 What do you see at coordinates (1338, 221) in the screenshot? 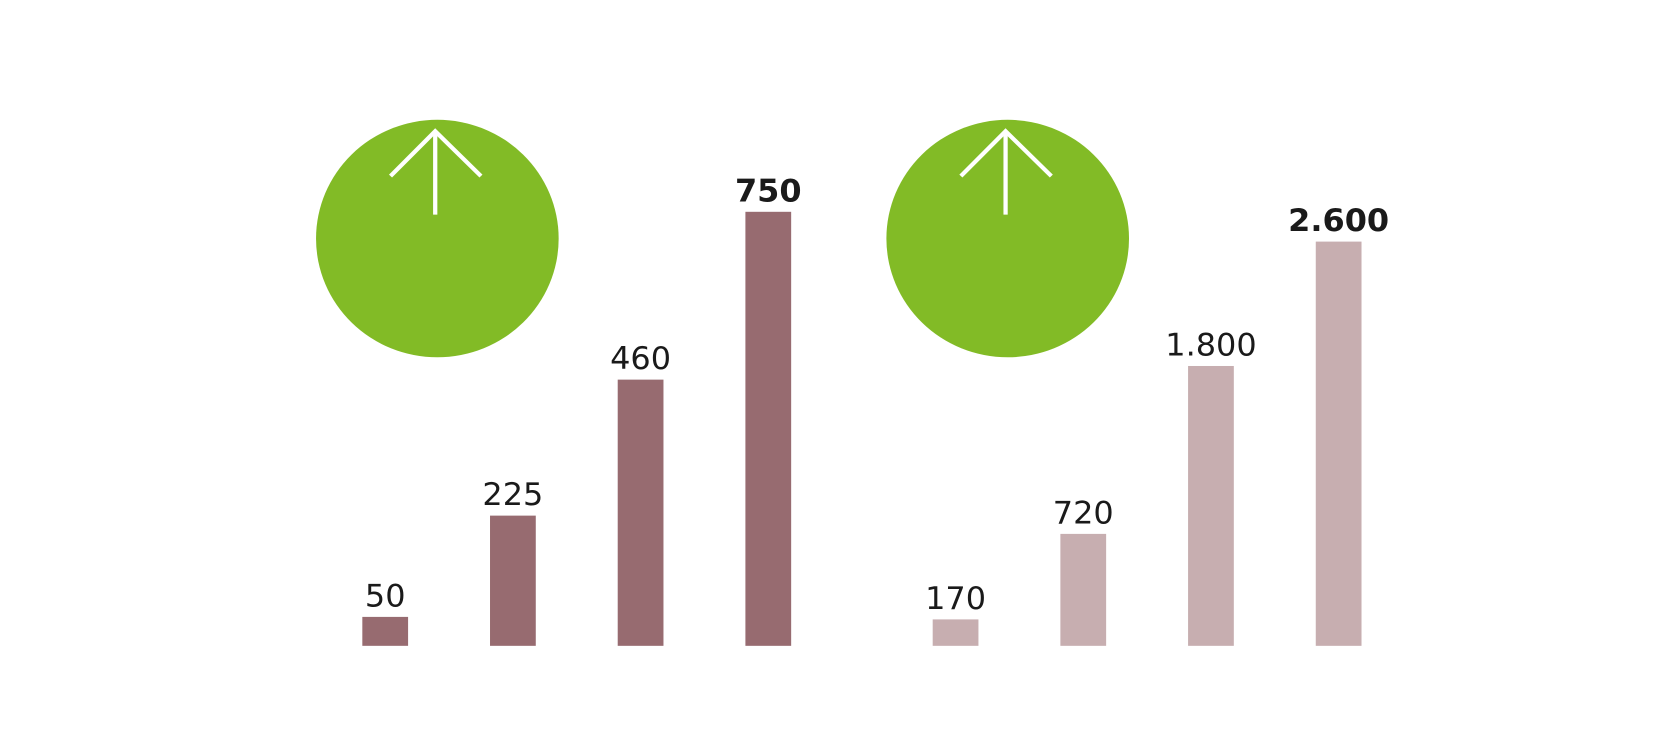
I see `value-label: 2.600` at bounding box center [1338, 221].